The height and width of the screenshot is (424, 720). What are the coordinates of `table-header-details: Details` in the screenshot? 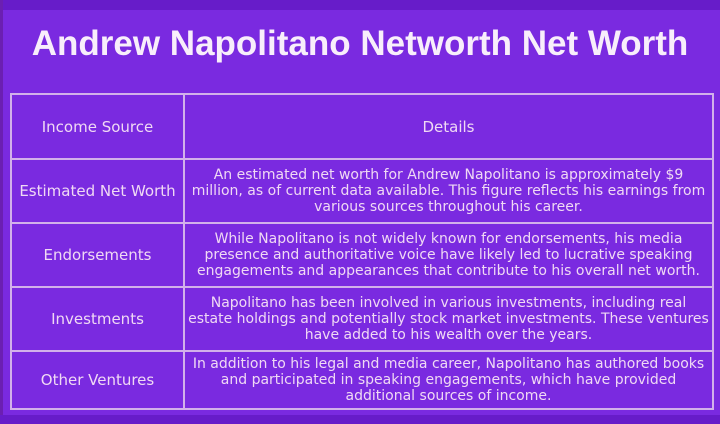 It's located at (448, 126).